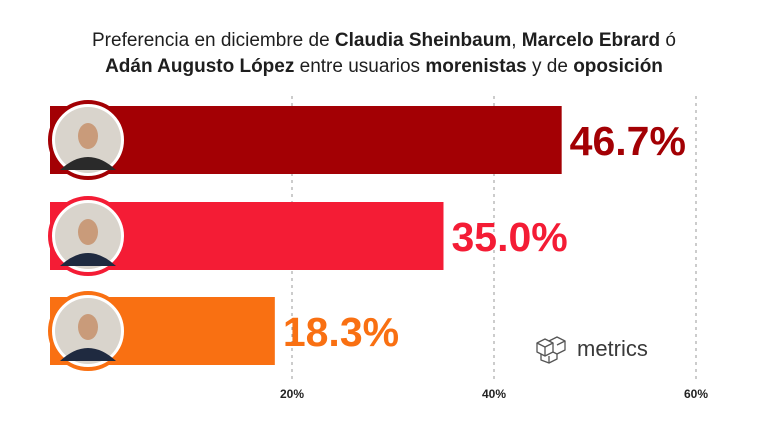 This screenshot has height=432, width=768. Describe the element at coordinates (550, 66) in the screenshot. I see `title-segment: y de` at that location.